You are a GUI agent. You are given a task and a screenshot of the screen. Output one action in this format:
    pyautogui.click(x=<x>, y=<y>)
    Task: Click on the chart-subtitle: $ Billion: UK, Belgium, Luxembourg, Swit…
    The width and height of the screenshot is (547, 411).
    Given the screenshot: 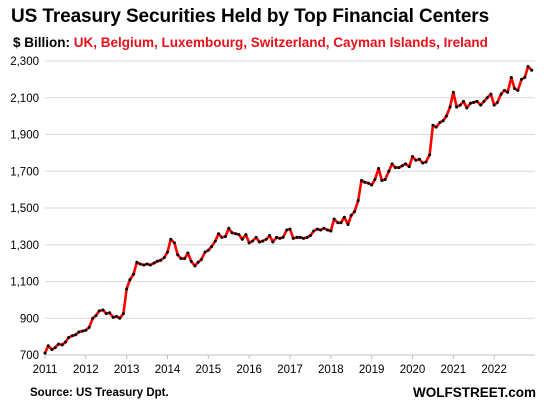 What is the action you would take?
    pyautogui.click(x=250, y=42)
    